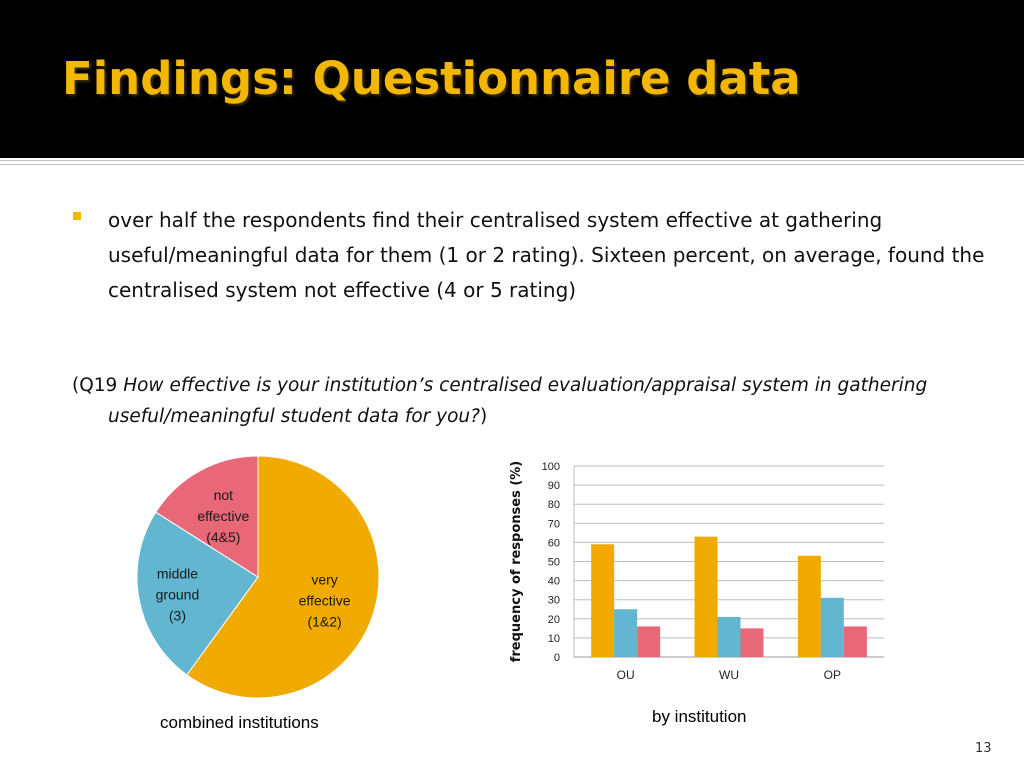 Image resolution: width=1024 pixels, height=768 pixels. I want to click on y-tick-label: 90, so click(554, 486).